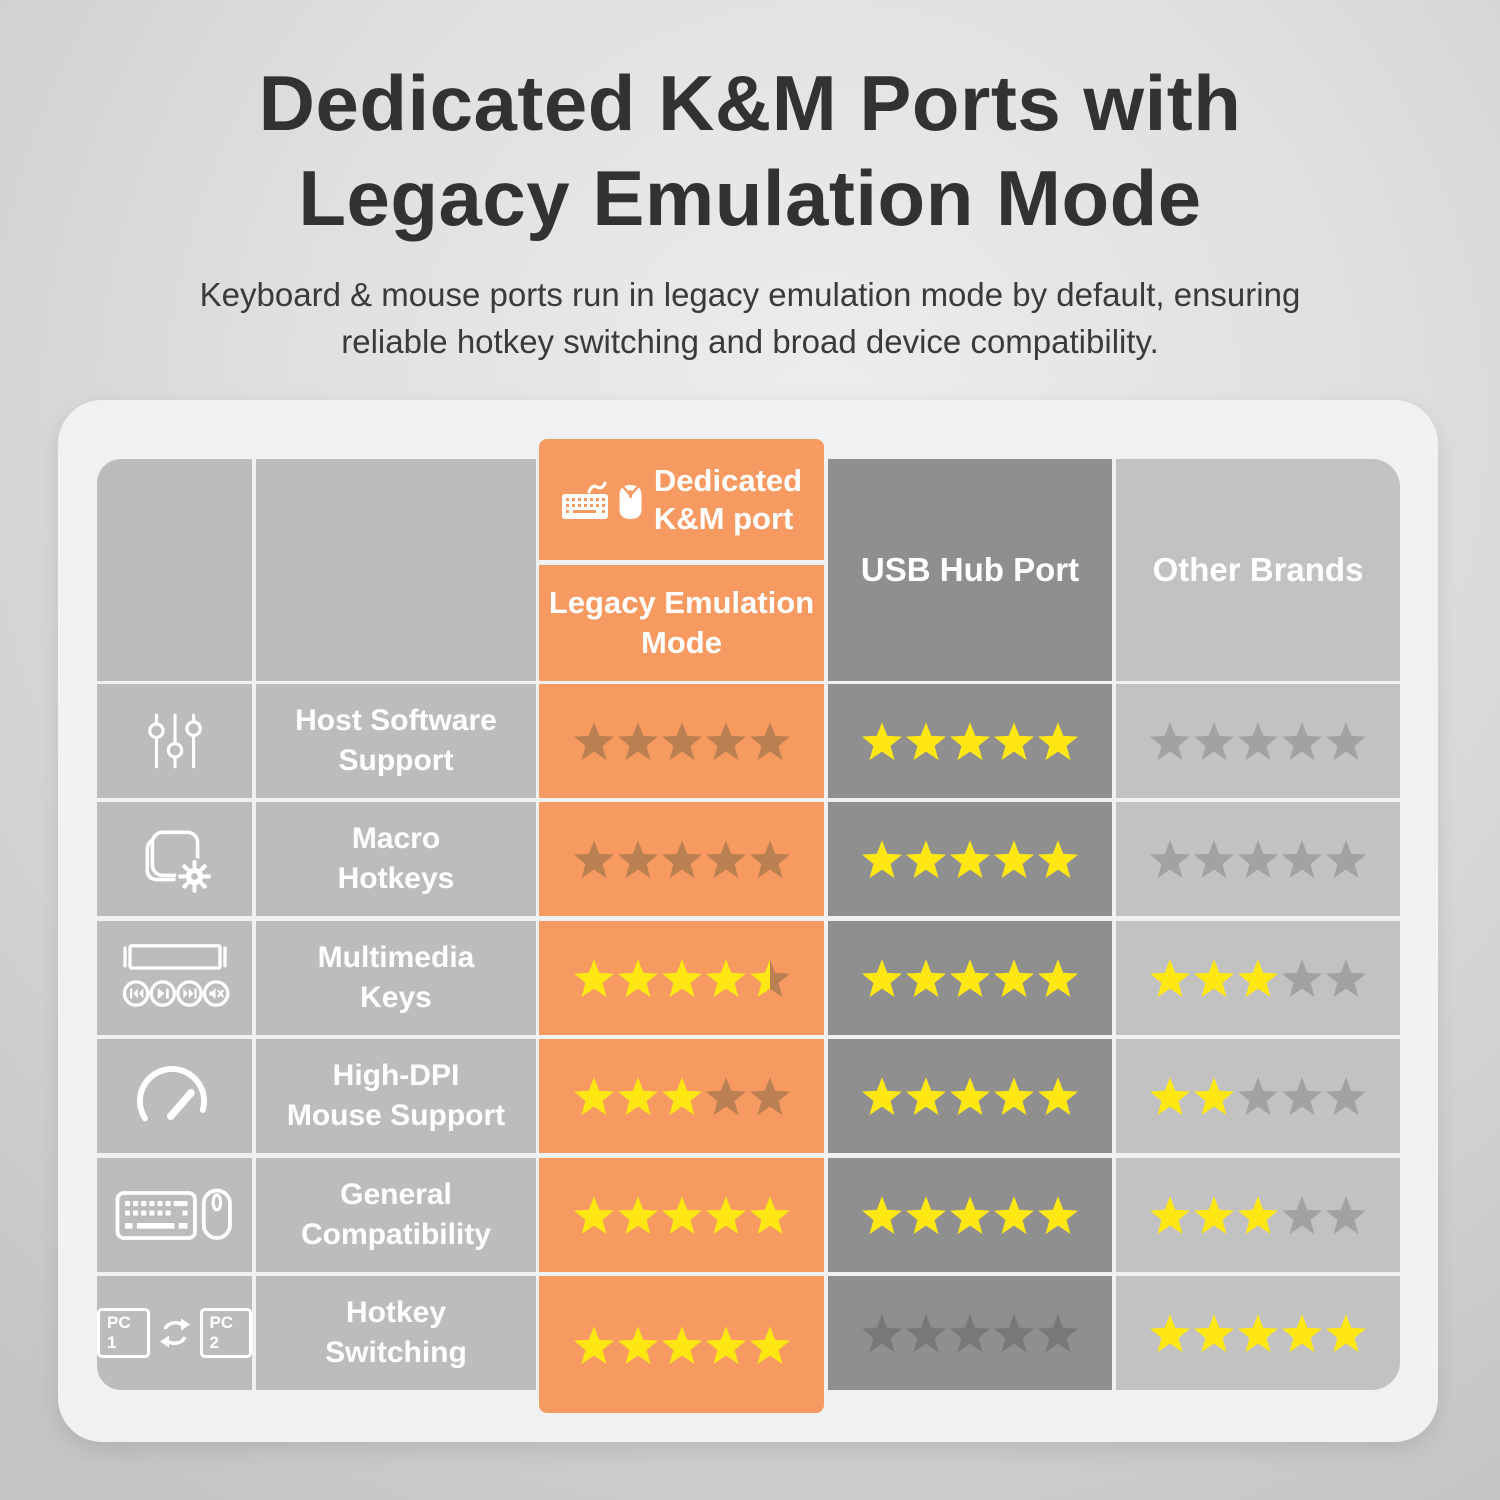  I want to click on macro-pad-icon, so click(175, 859).